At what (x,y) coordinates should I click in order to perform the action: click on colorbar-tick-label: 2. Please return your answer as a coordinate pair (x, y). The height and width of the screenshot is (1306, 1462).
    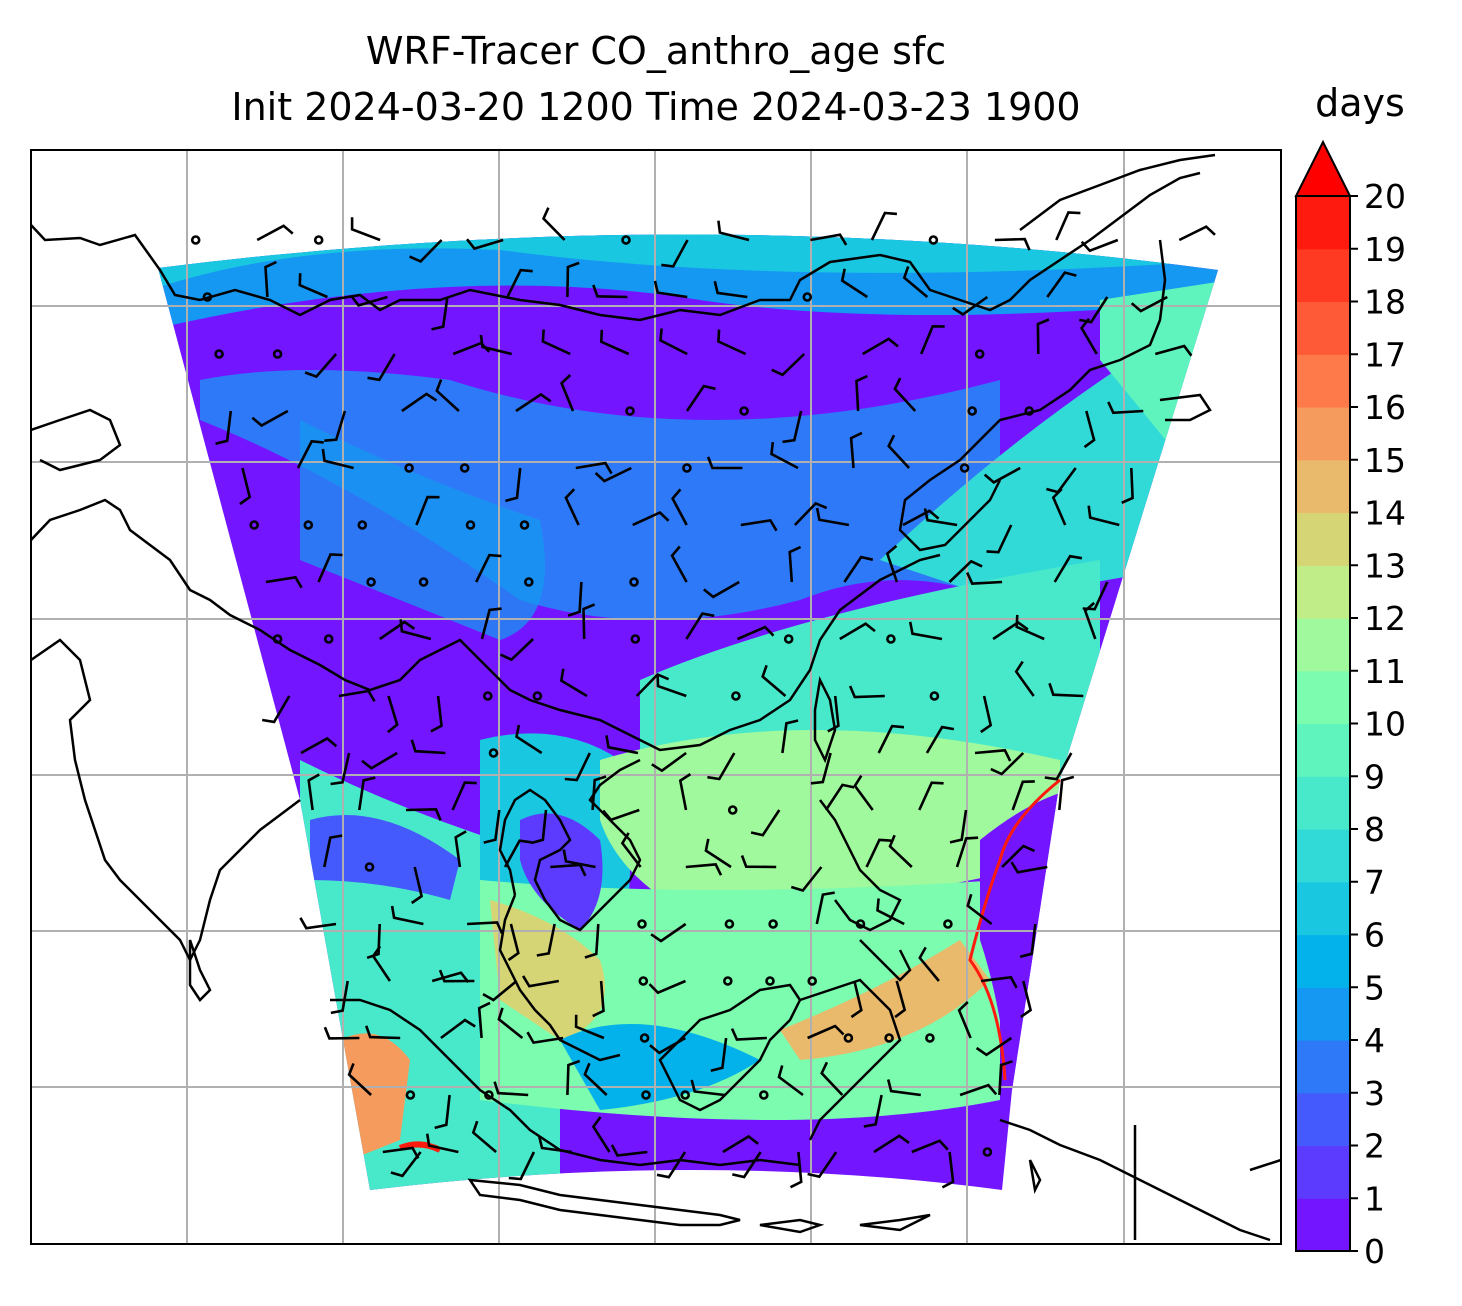
    Looking at the image, I should click on (1374, 1146).